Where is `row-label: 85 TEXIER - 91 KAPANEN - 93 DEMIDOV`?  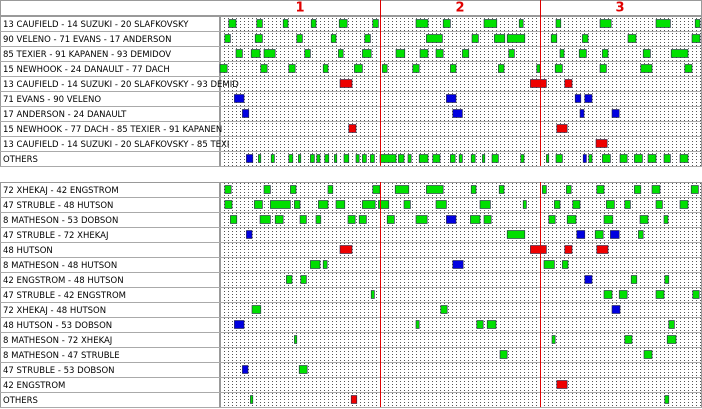
row-label: 85 TEXIER - 91 KAPANEN - 93 DEMIDOV is located at coordinates (87, 55).